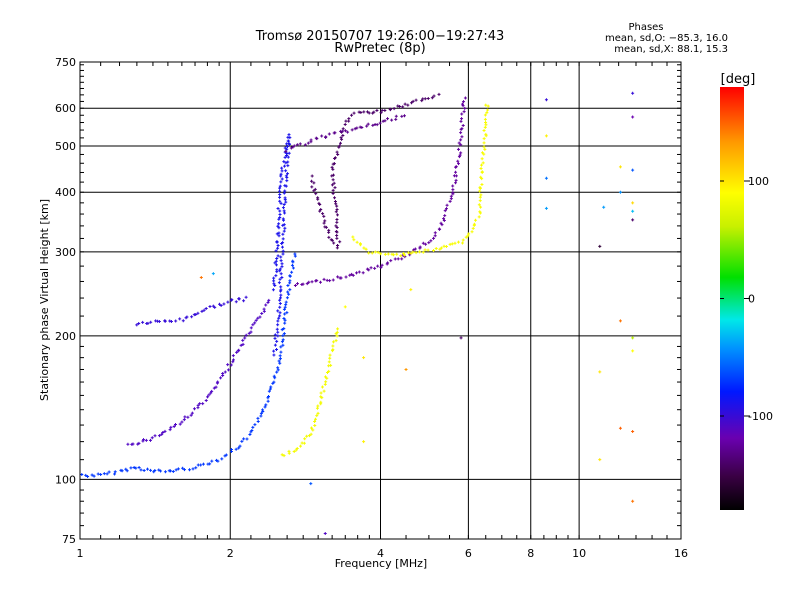 The width and height of the screenshot is (800, 600). What do you see at coordinates (681, 553) in the screenshot?
I see `x-tick-label: 16` at bounding box center [681, 553].